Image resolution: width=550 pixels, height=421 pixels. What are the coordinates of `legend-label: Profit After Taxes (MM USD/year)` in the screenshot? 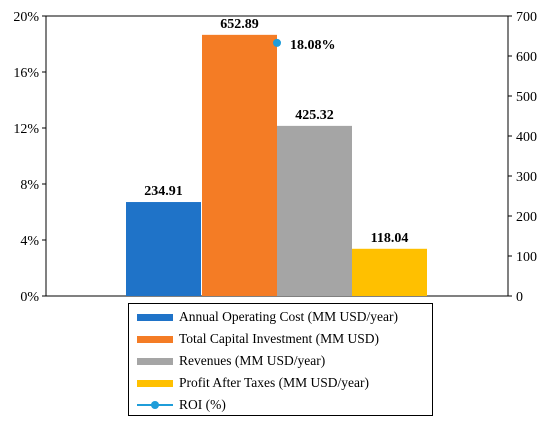 It's located at (274, 382).